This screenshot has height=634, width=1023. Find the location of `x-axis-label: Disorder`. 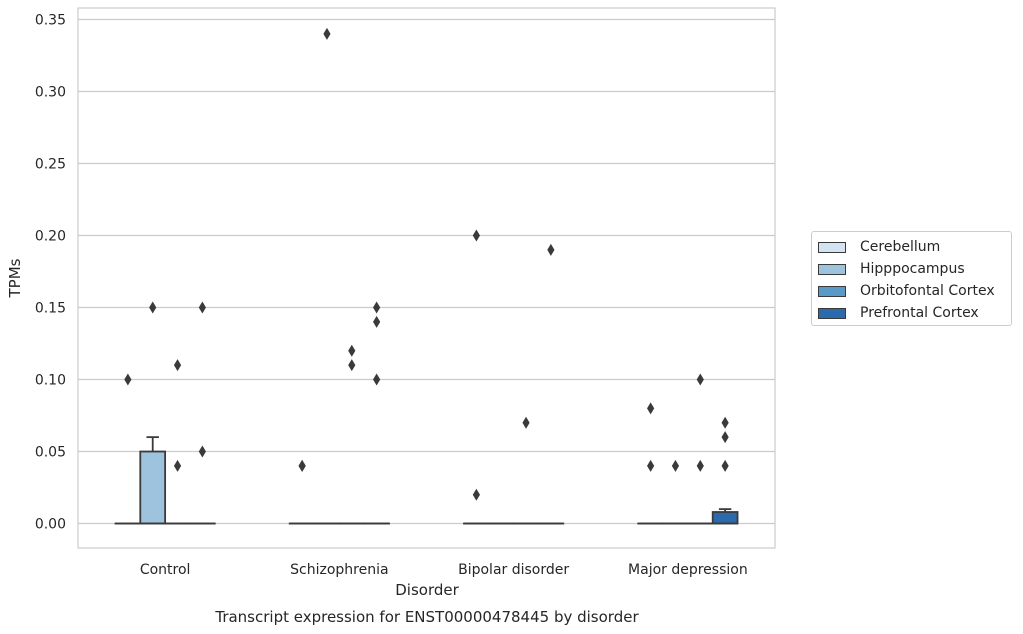

x-axis-label: Disorder is located at coordinates (427, 590).